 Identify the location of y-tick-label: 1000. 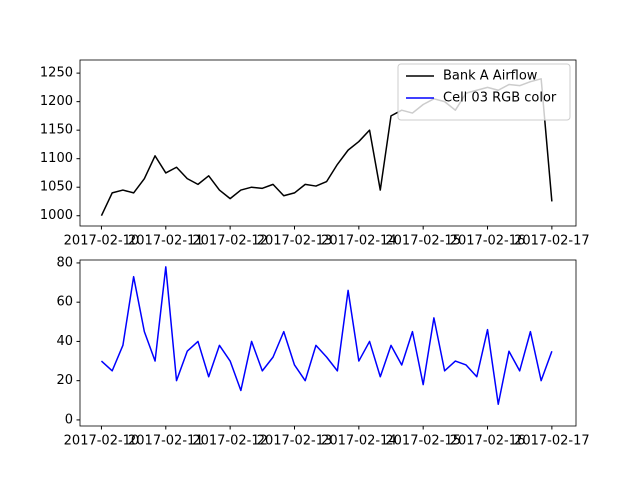
(56, 215).